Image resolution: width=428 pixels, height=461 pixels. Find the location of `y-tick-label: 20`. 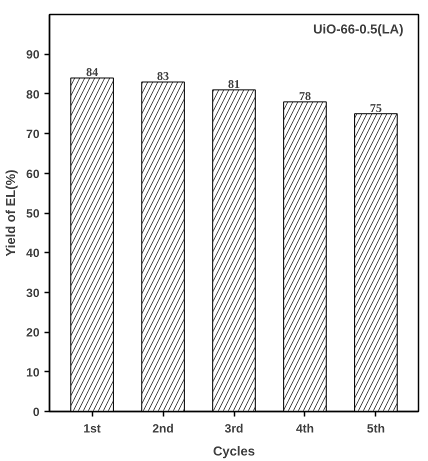

y-tick-label: 20 is located at coordinates (33, 333).